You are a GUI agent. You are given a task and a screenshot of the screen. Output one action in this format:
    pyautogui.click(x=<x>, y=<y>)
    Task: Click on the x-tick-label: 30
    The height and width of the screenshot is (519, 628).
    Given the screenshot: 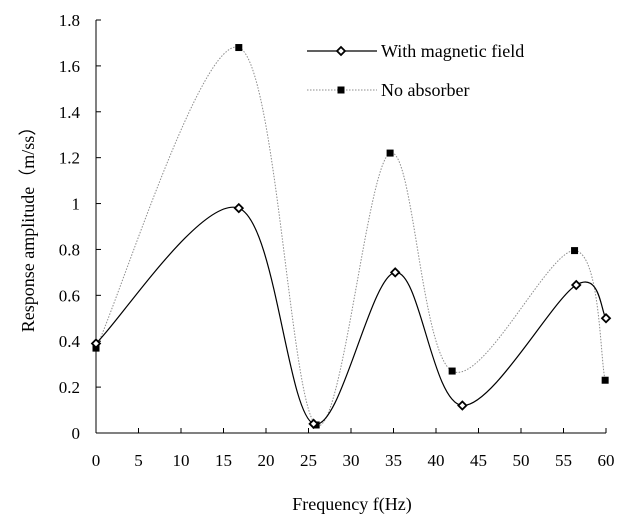 What is the action you would take?
    pyautogui.click(x=351, y=460)
    